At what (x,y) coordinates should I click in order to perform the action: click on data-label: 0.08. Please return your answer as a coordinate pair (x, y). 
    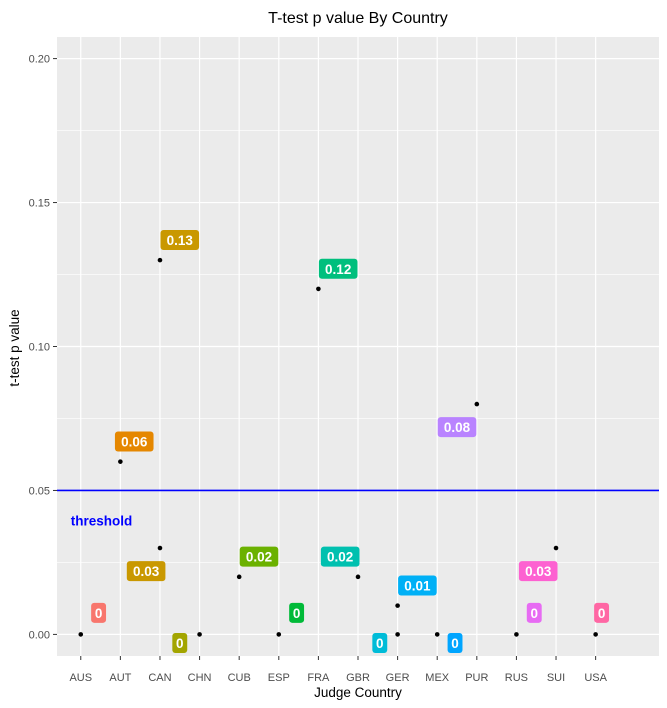
    Looking at the image, I should click on (457, 427).